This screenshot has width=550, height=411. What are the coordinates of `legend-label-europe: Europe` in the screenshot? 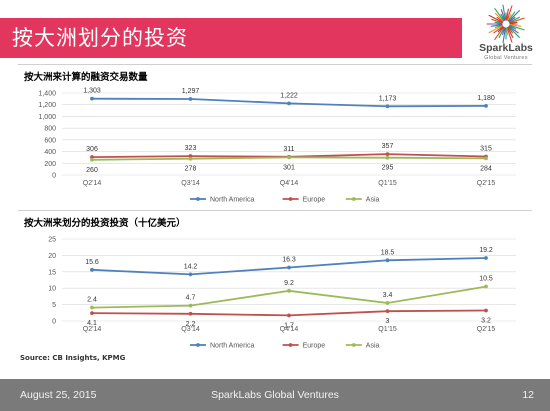 It's located at (314, 200).